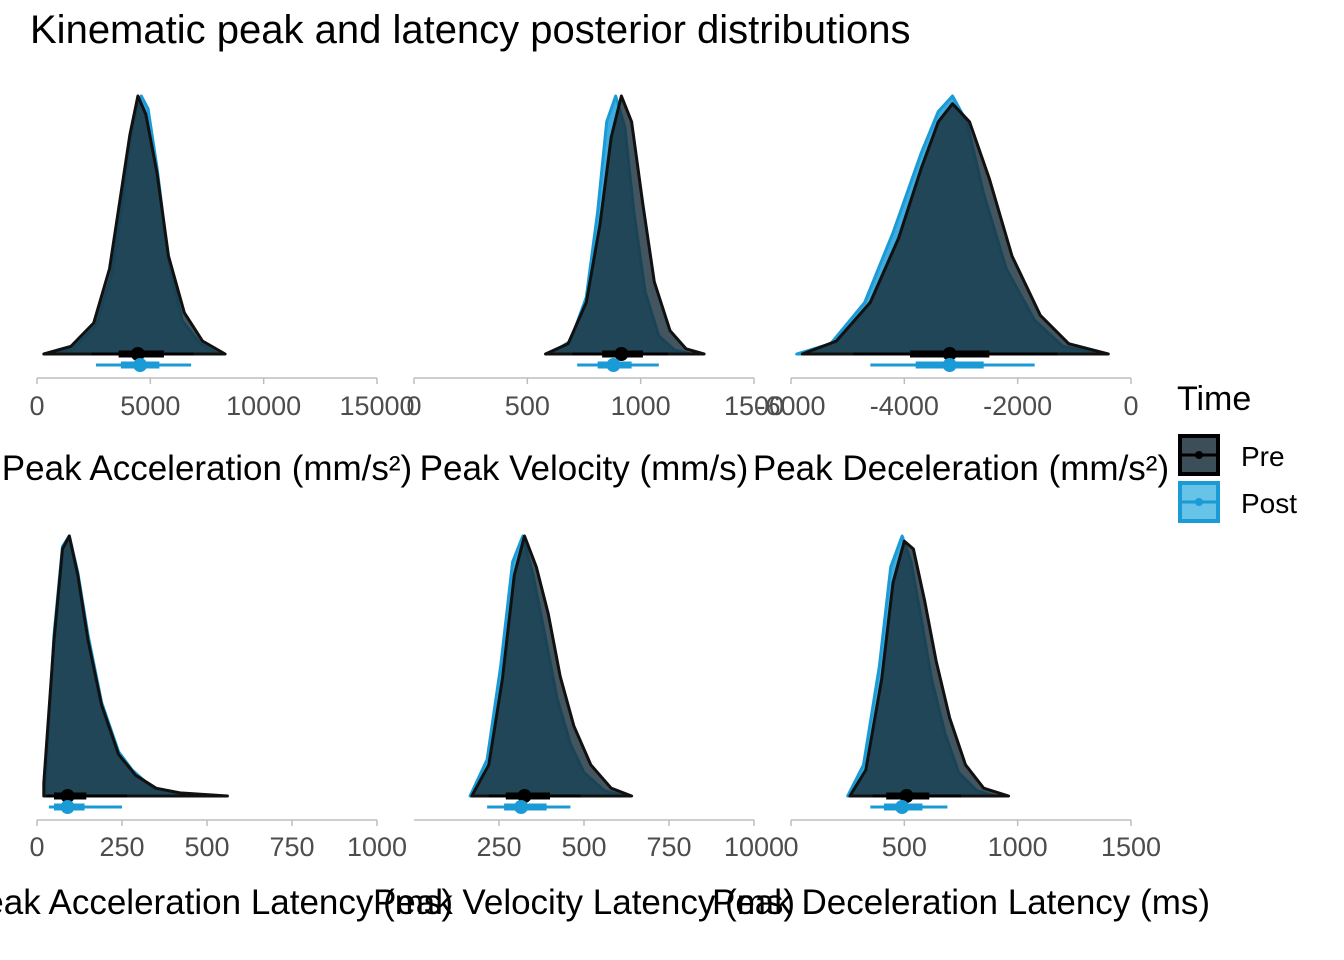  I want to click on x-tick-label: 10000, so click(263, 406).